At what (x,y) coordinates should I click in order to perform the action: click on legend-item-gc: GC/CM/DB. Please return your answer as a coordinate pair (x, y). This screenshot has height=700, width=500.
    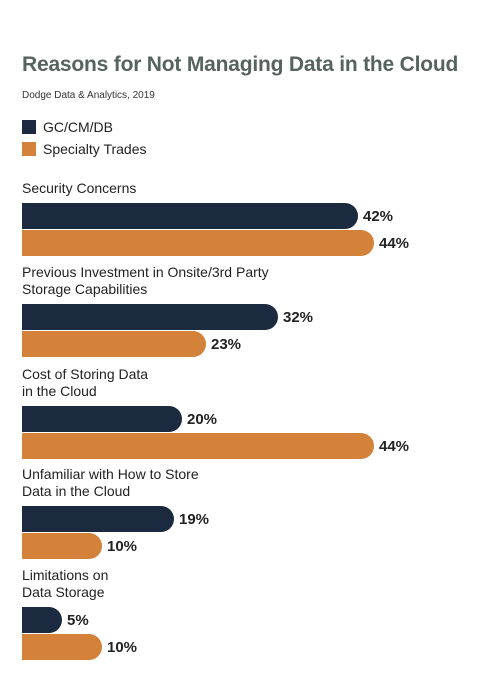
    Looking at the image, I should click on (84, 127).